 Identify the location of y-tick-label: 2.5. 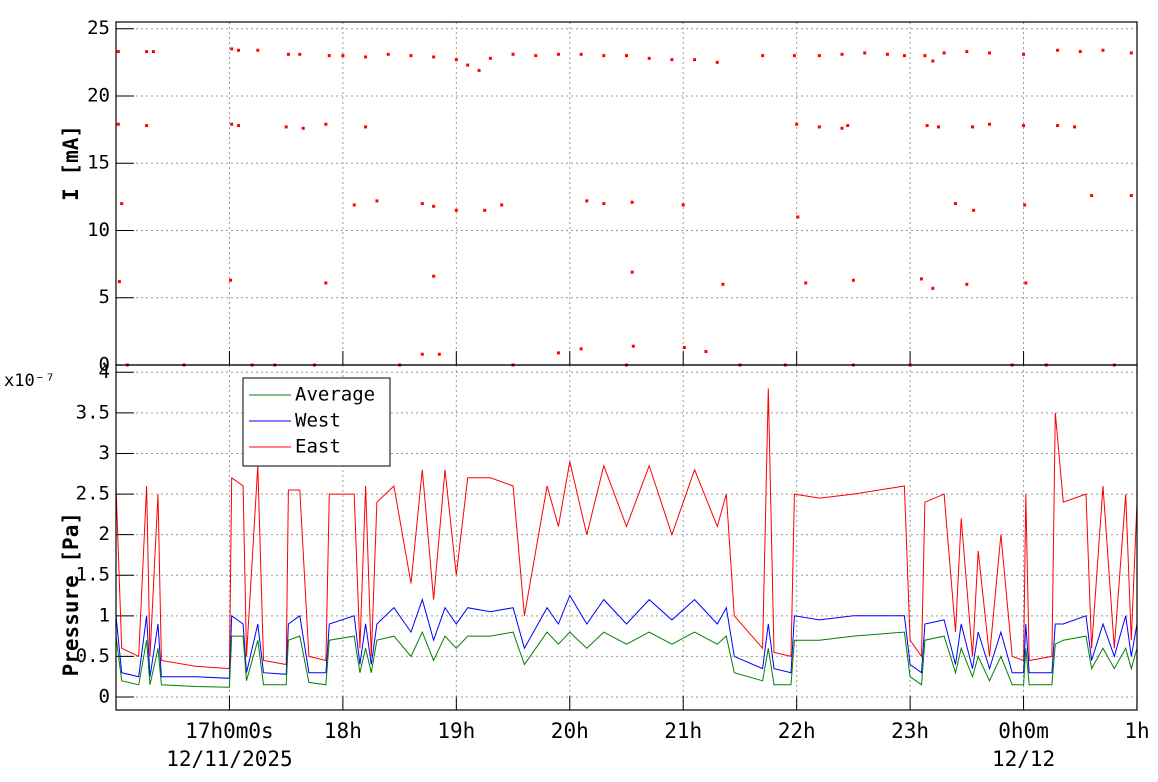
(93, 494).